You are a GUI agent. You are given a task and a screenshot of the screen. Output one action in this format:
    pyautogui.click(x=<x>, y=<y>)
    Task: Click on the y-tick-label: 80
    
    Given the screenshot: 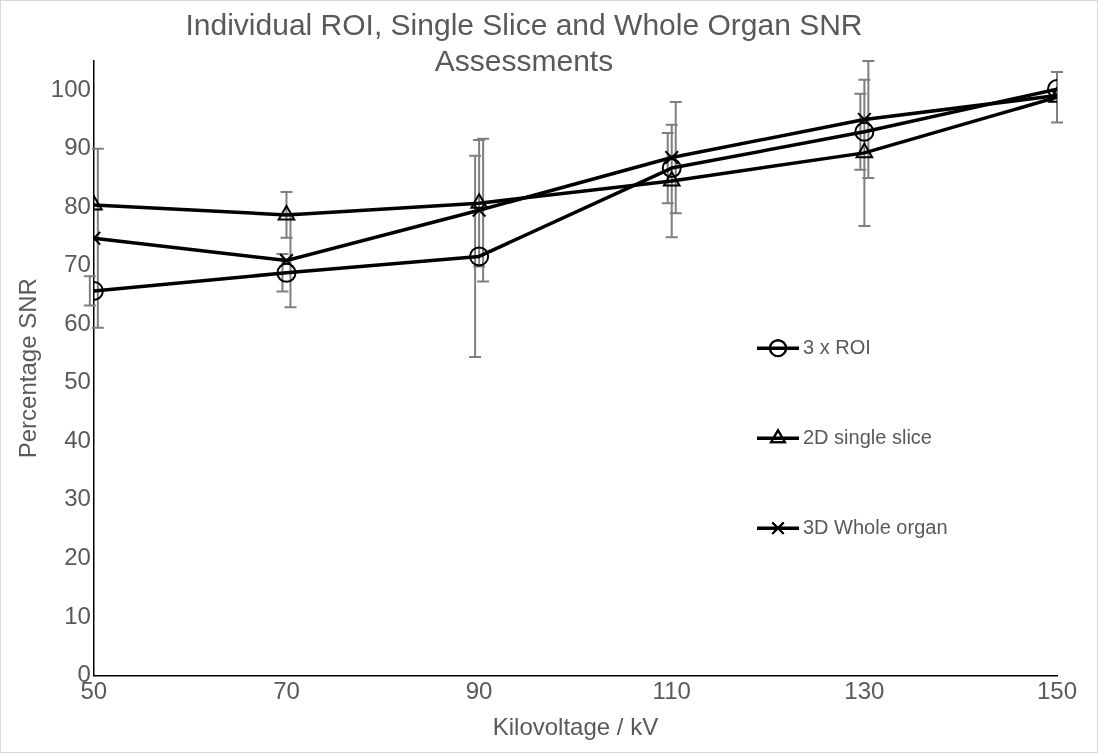 What is the action you would take?
    pyautogui.click(x=77, y=205)
    